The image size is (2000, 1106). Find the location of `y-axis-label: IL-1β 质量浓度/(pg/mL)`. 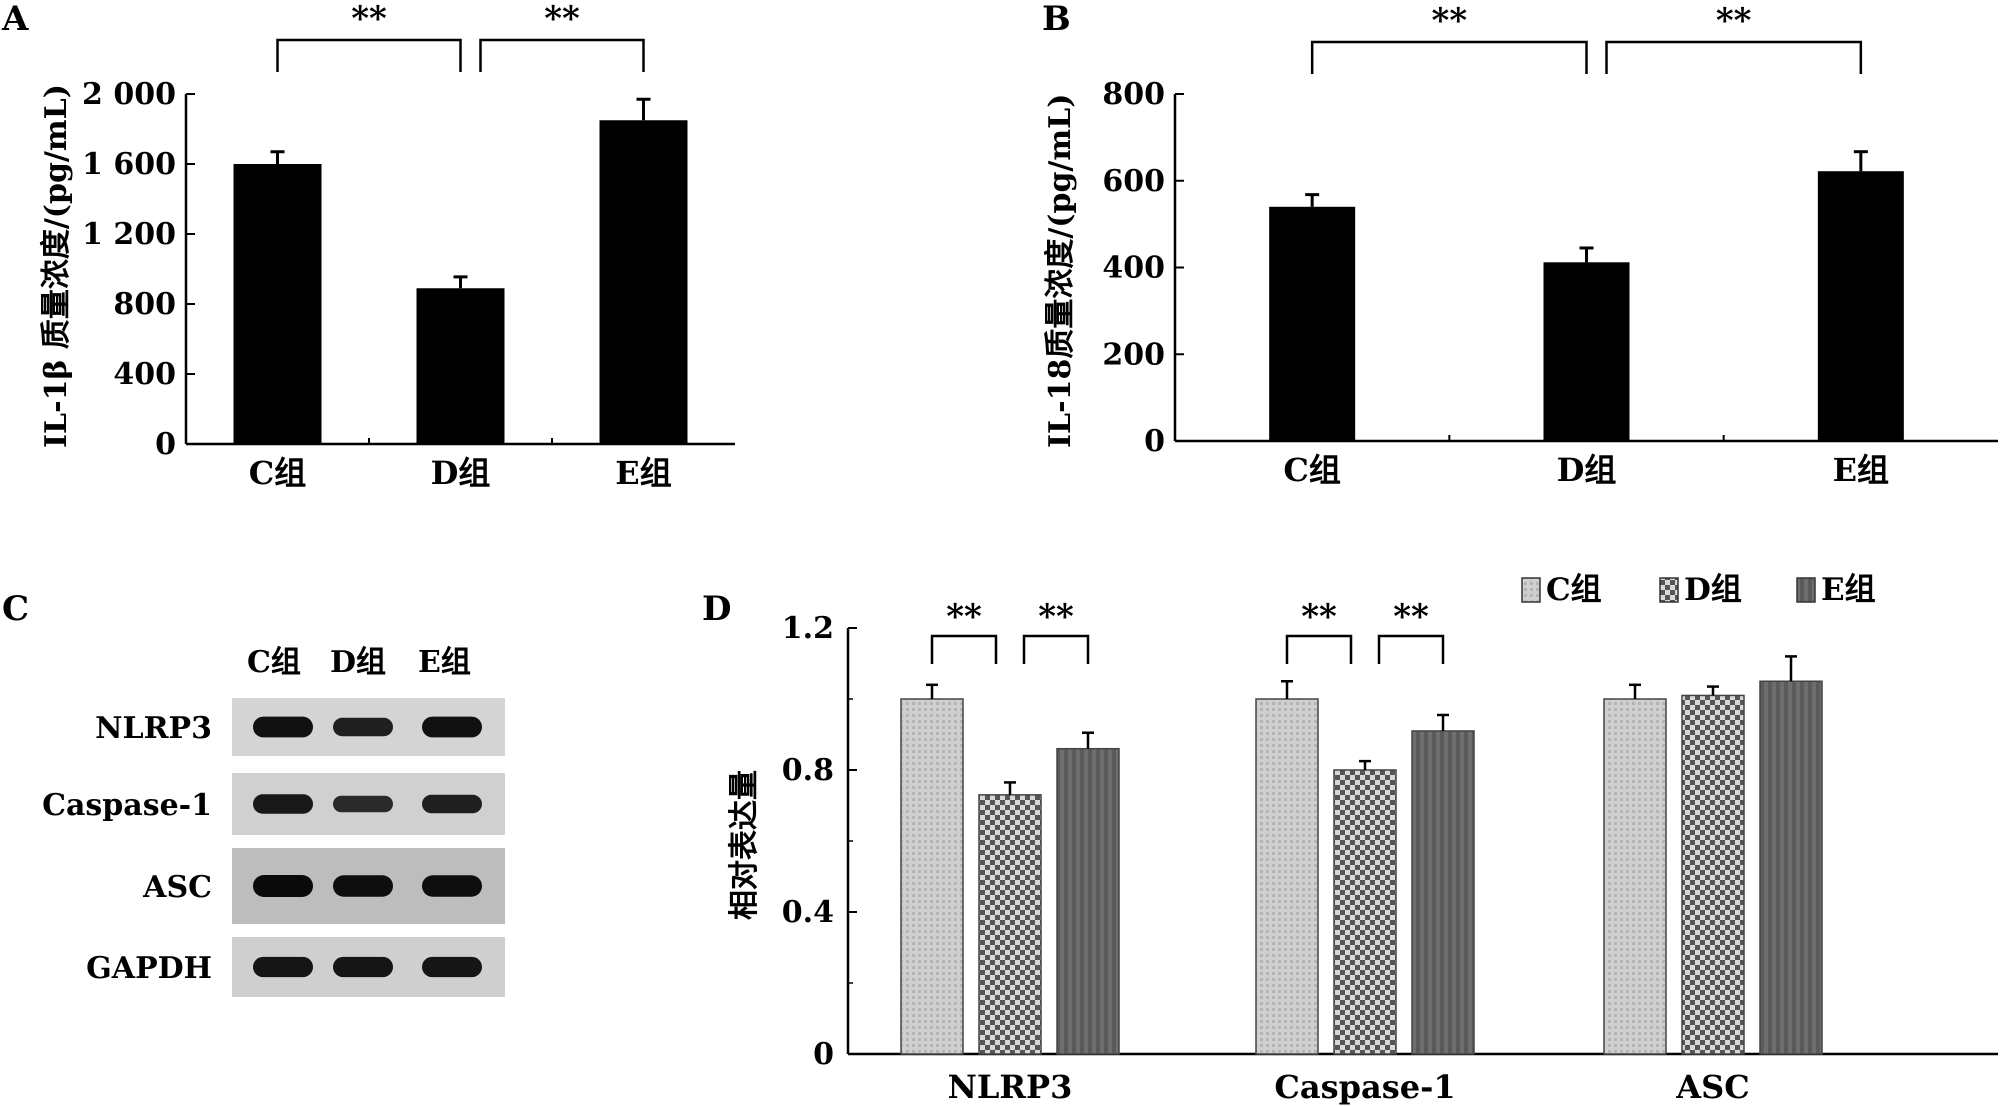

y-axis-label: IL-1β 质量浓度/(pg/mL) is located at coordinates (56, 266).